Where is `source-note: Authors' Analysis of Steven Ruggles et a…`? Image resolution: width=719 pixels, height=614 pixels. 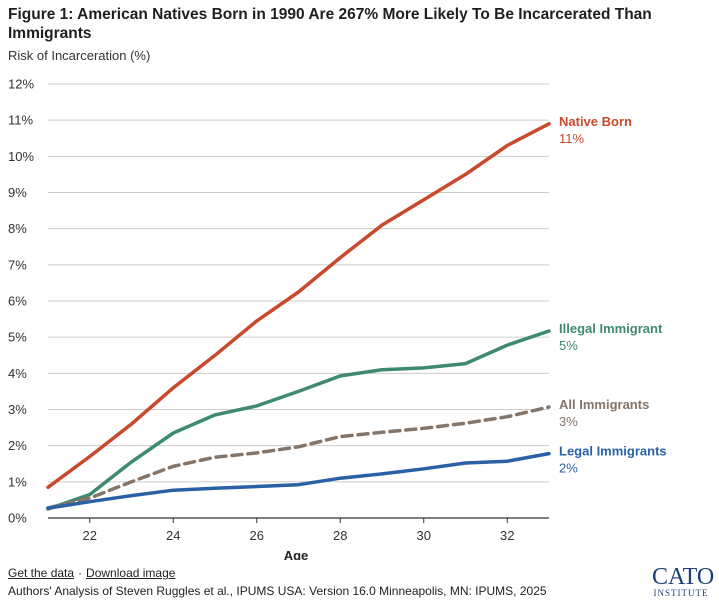 source-note: Authors' Analysis of Steven Ruggles et a… is located at coordinates (277, 591).